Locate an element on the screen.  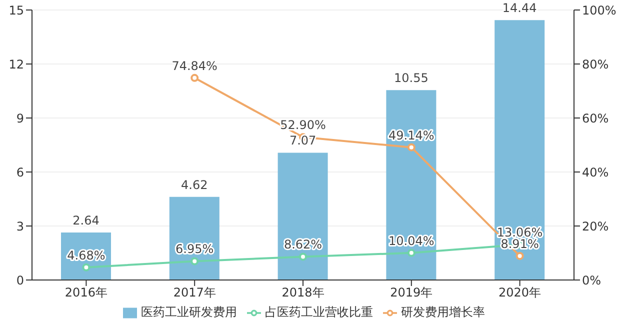
x-tick-label: 2018年 is located at coordinates (303, 293).